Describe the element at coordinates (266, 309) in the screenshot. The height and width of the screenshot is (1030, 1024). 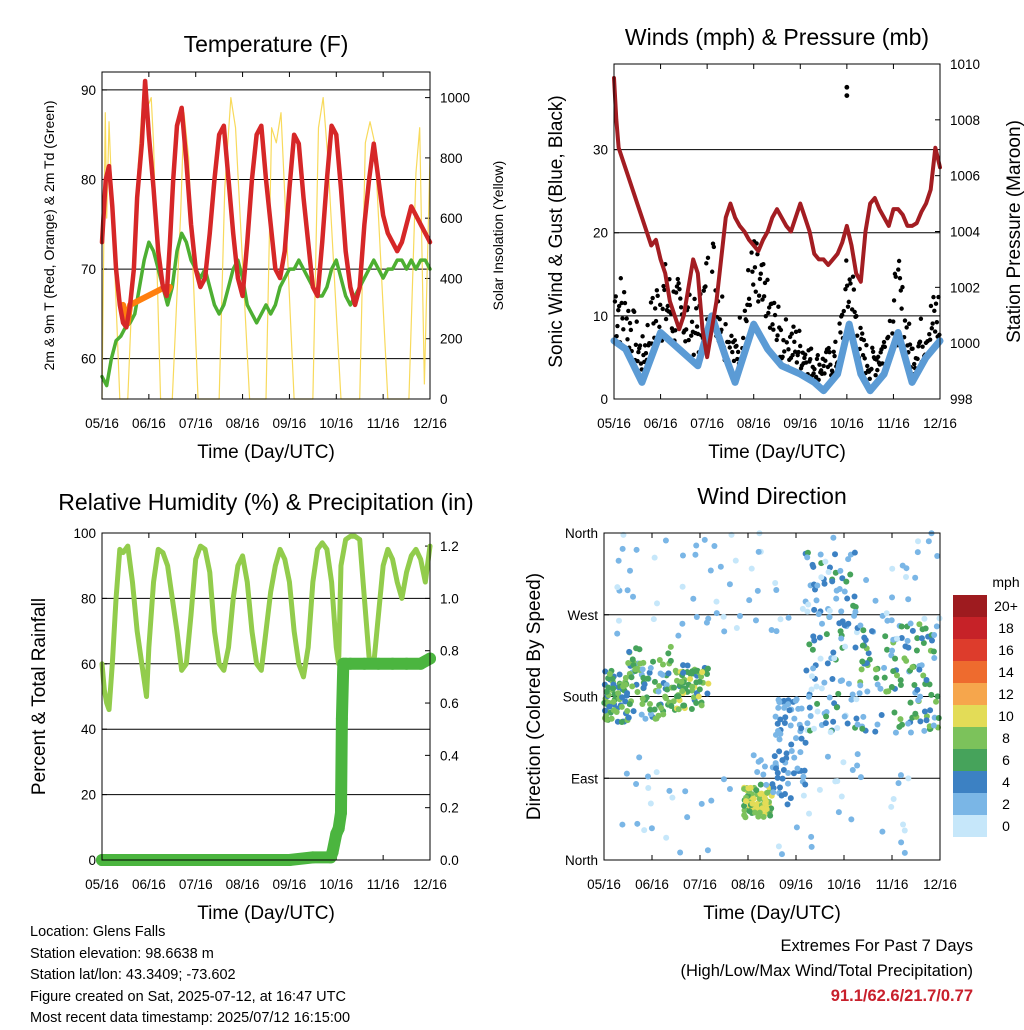
I see `dewpoint-series` at that location.